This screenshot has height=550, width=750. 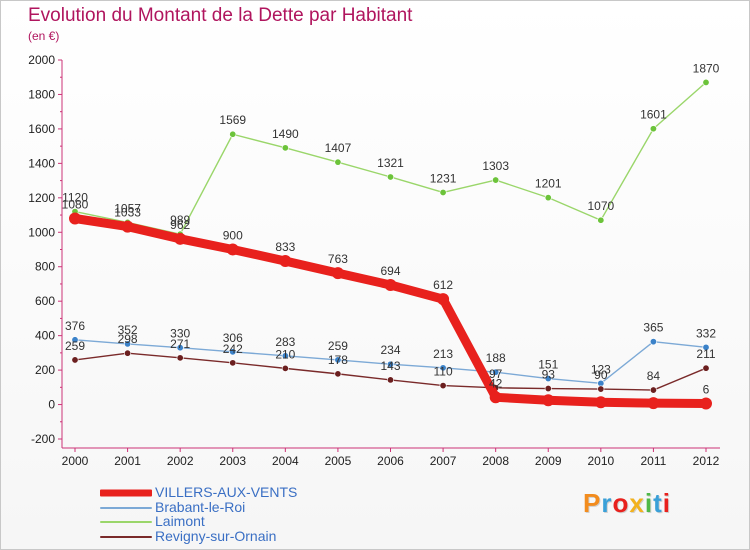 What do you see at coordinates (653, 328) in the screenshot?
I see `data-label: 365` at bounding box center [653, 328].